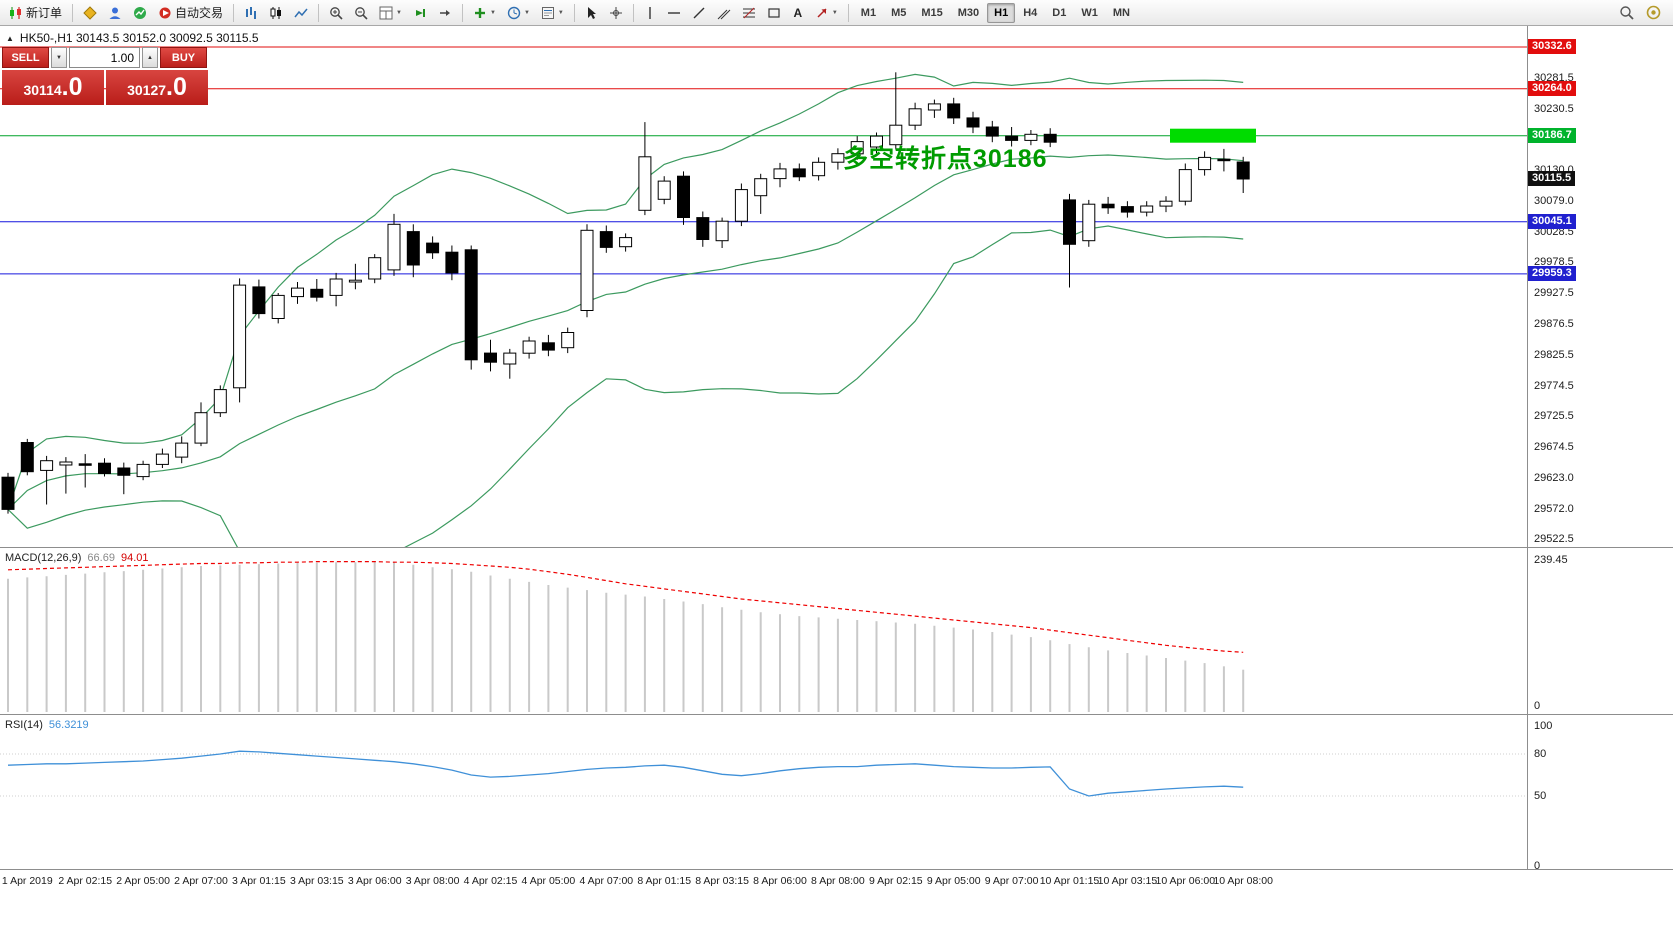 The image size is (1673, 948). What do you see at coordinates (47, 725) in the screenshot?
I see `rsi-label: RSI(14) 56.3219` at bounding box center [47, 725].